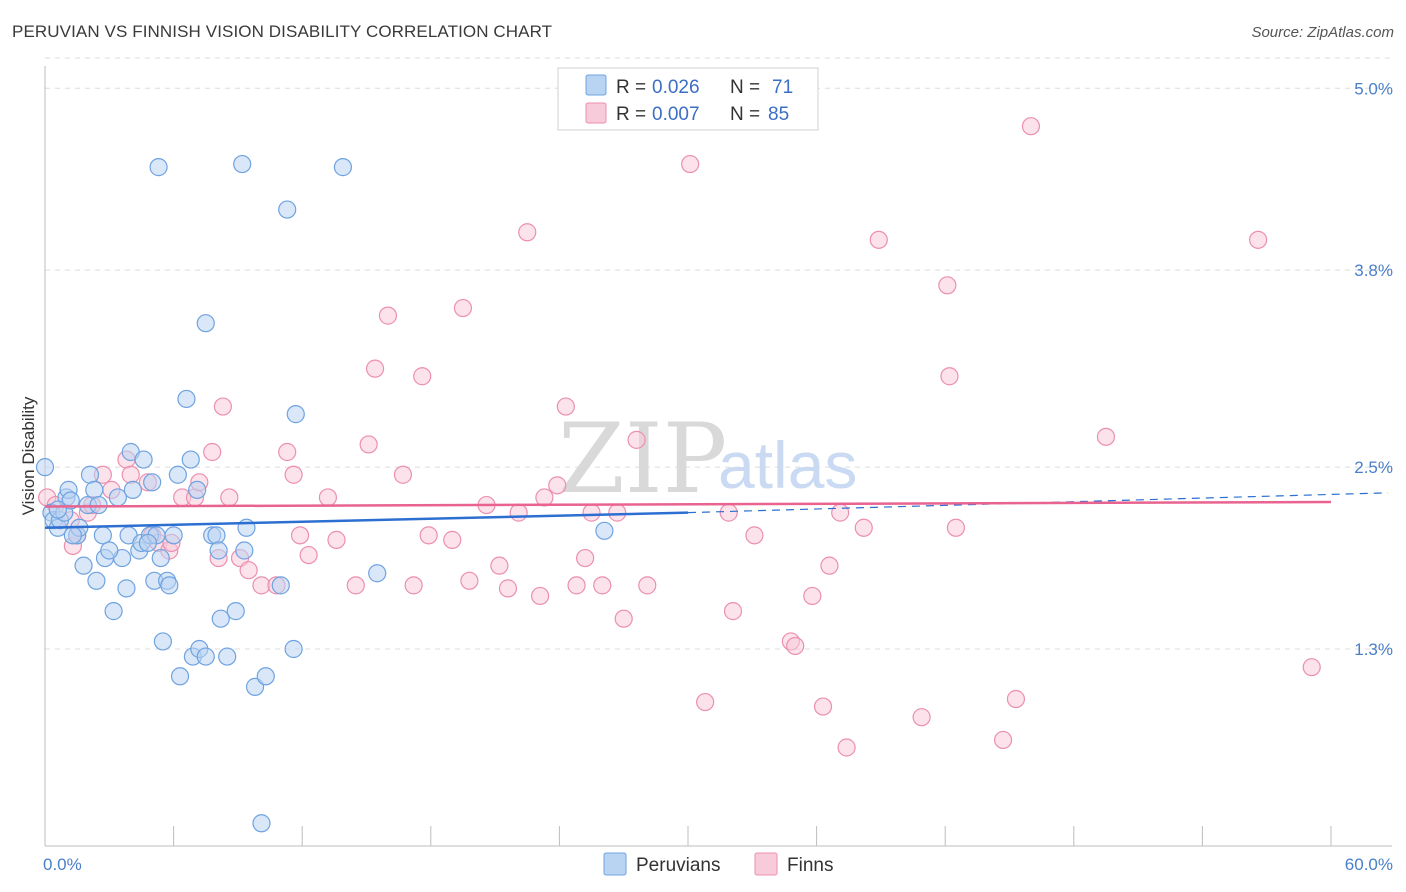 This screenshot has width=1406, height=892. I want to click on y-tick-label: 1.3%, so click(1373, 649).